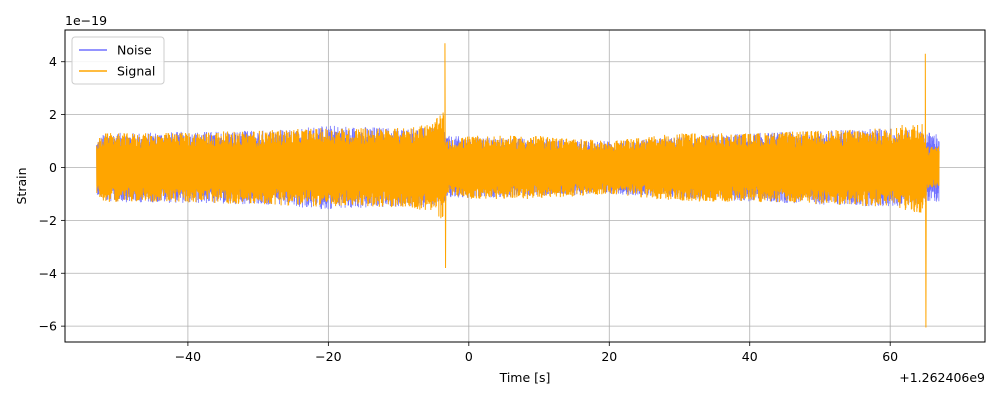 Image resolution: width=1000 pixels, height=400 pixels. Describe the element at coordinates (188, 356) in the screenshot. I see `x-tick-label: −40` at that location.